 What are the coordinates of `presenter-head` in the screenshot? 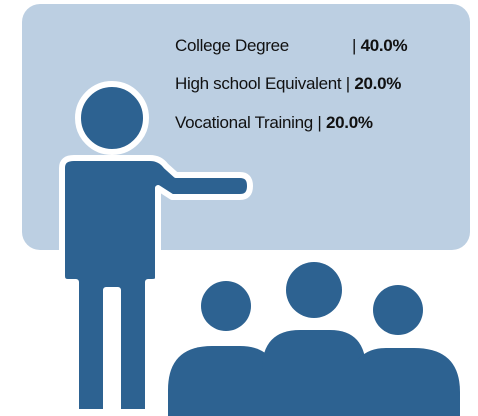 It's located at (112, 118).